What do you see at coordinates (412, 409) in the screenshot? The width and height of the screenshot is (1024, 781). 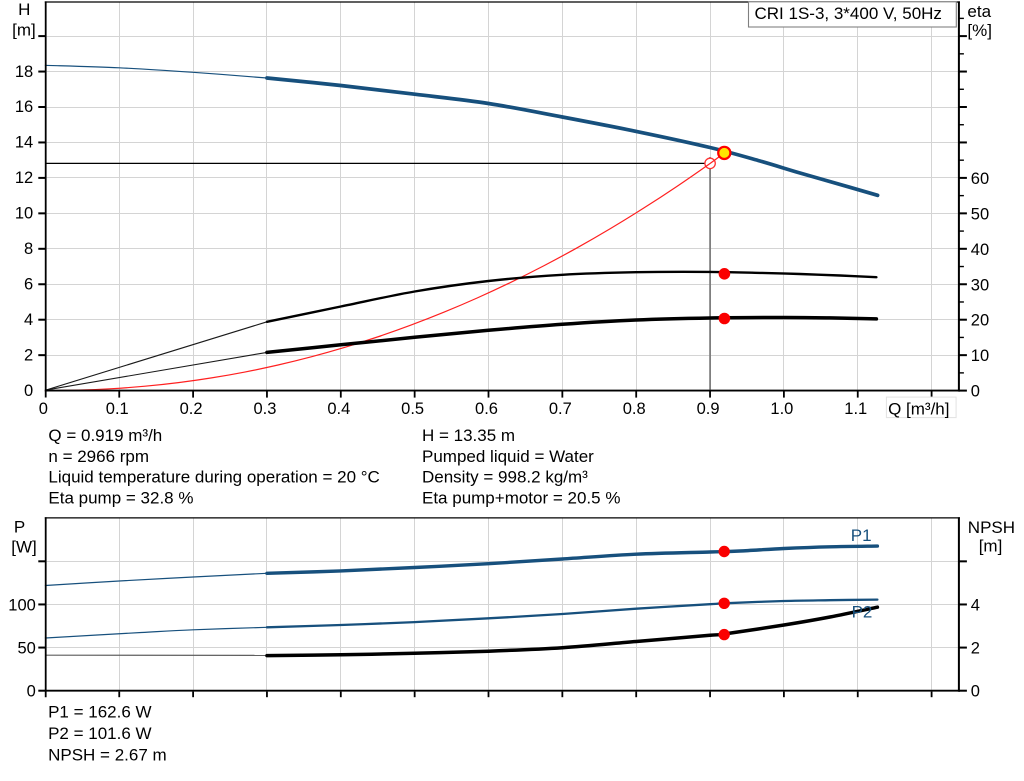 I see `svg-text: 0.5` at bounding box center [412, 409].